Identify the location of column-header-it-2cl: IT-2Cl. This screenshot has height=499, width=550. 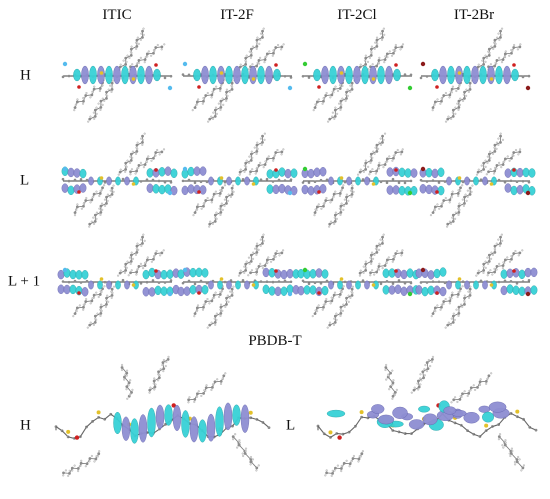
(357, 15).